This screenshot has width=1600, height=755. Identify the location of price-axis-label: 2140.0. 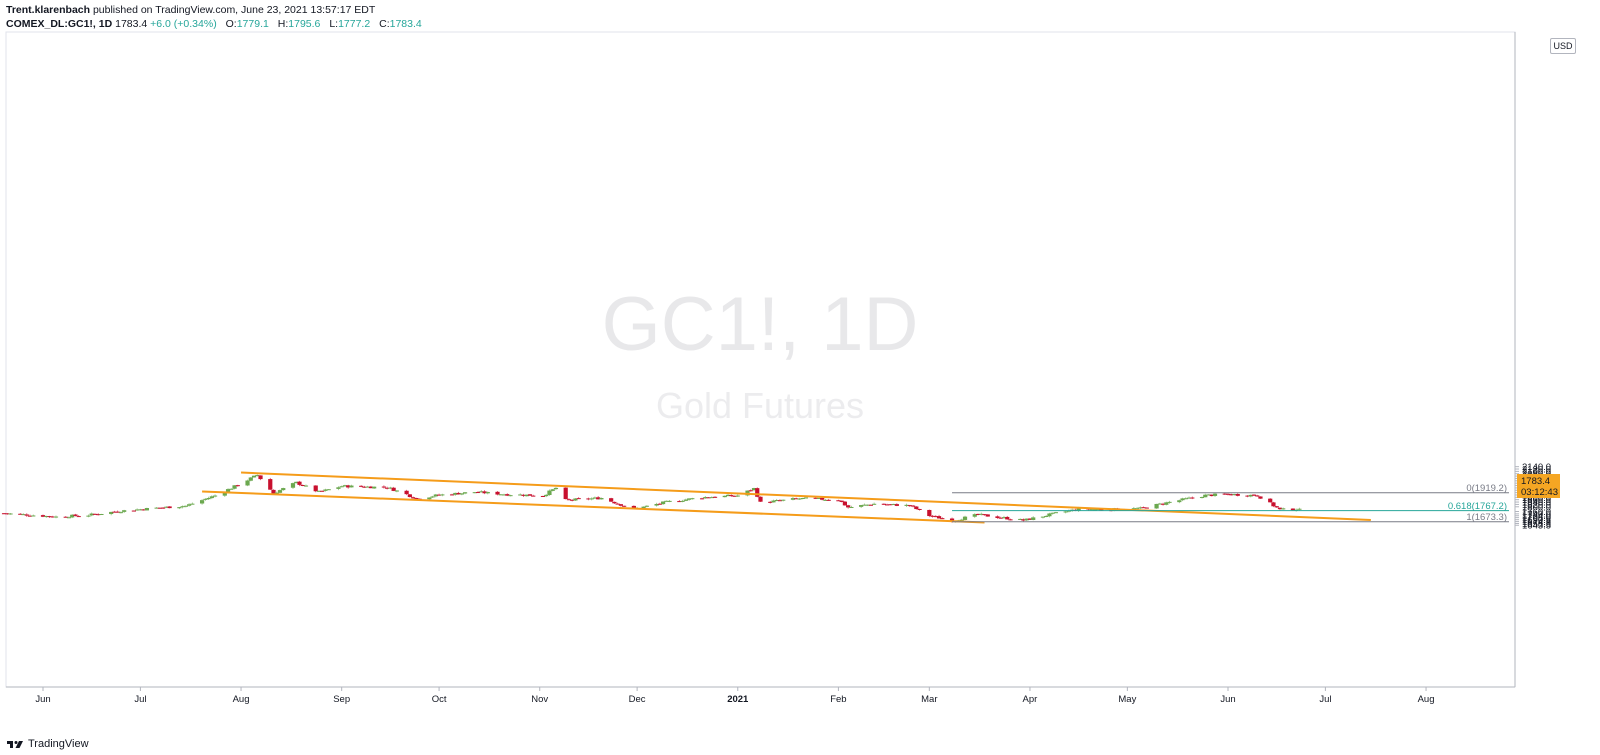
(1536, 467).